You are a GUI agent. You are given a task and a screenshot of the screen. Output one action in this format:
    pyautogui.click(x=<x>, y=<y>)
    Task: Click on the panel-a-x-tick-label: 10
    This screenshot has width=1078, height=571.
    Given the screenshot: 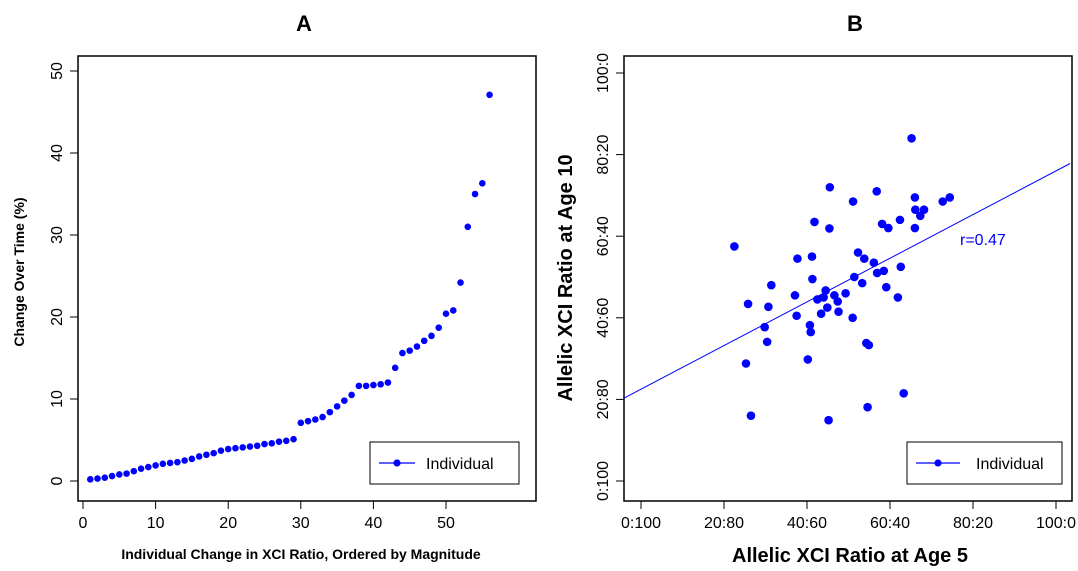 What is the action you would take?
    pyautogui.click(x=156, y=523)
    